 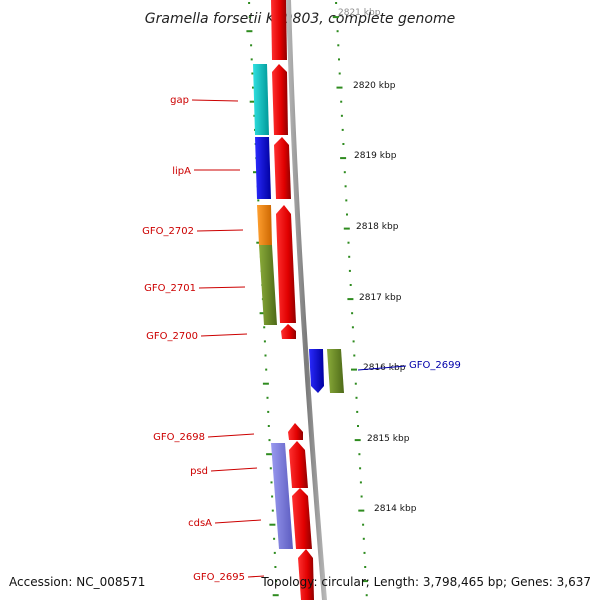 What do you see at coordinates (219, 577) in the screenshot?
I see `gene-label-GFO_2695: GFO_2695` at bounding box center [219, 577].